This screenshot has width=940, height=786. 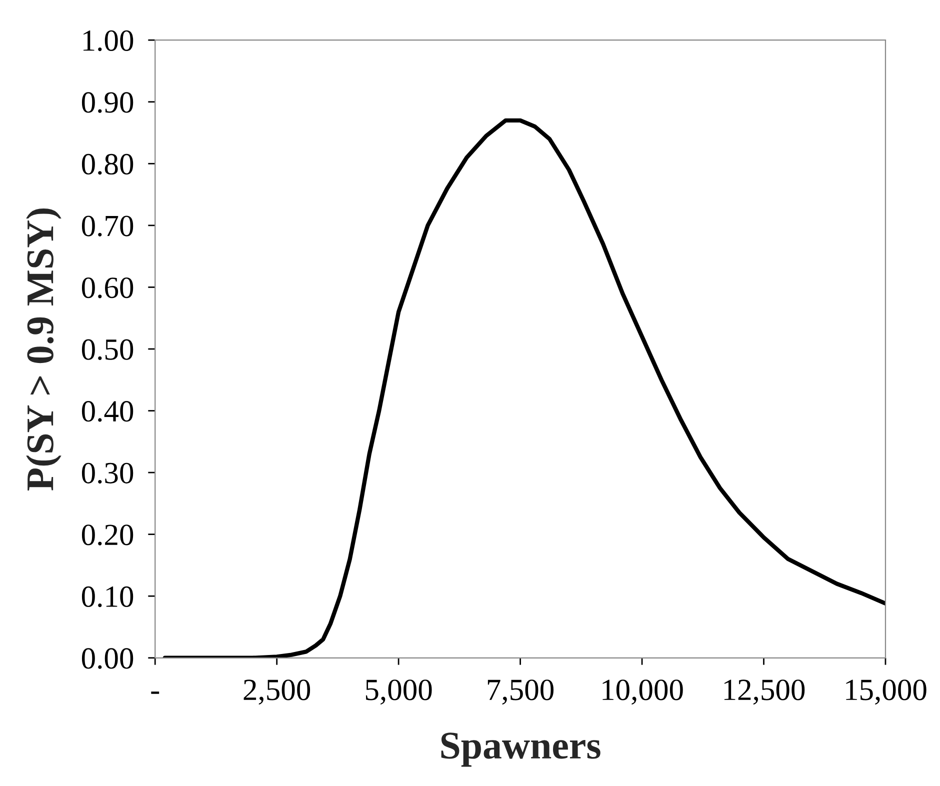 What do you see at coordinates (521, 692) in the screenshot?
I see `x-tick-label: 7,500` at bounding box center [521, 692].